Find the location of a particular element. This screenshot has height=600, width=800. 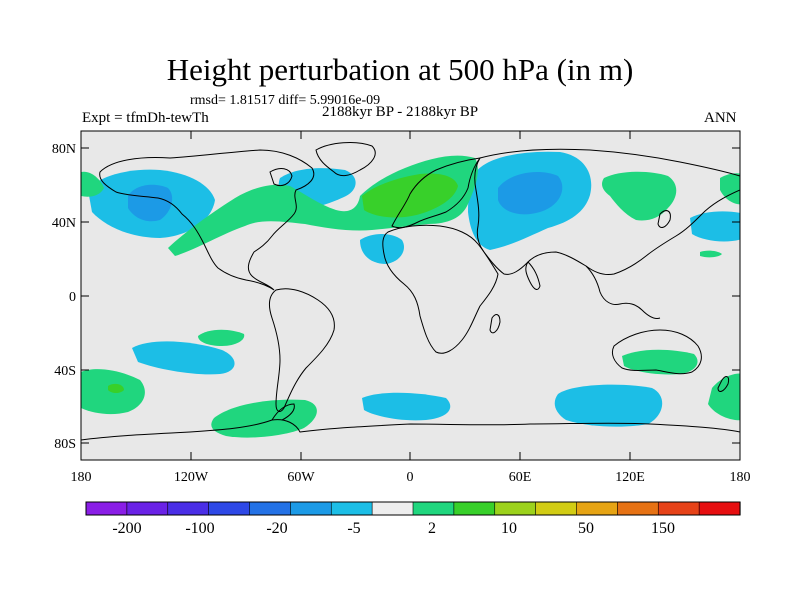

lat-label: 40S is located at coordinates (65, 371).